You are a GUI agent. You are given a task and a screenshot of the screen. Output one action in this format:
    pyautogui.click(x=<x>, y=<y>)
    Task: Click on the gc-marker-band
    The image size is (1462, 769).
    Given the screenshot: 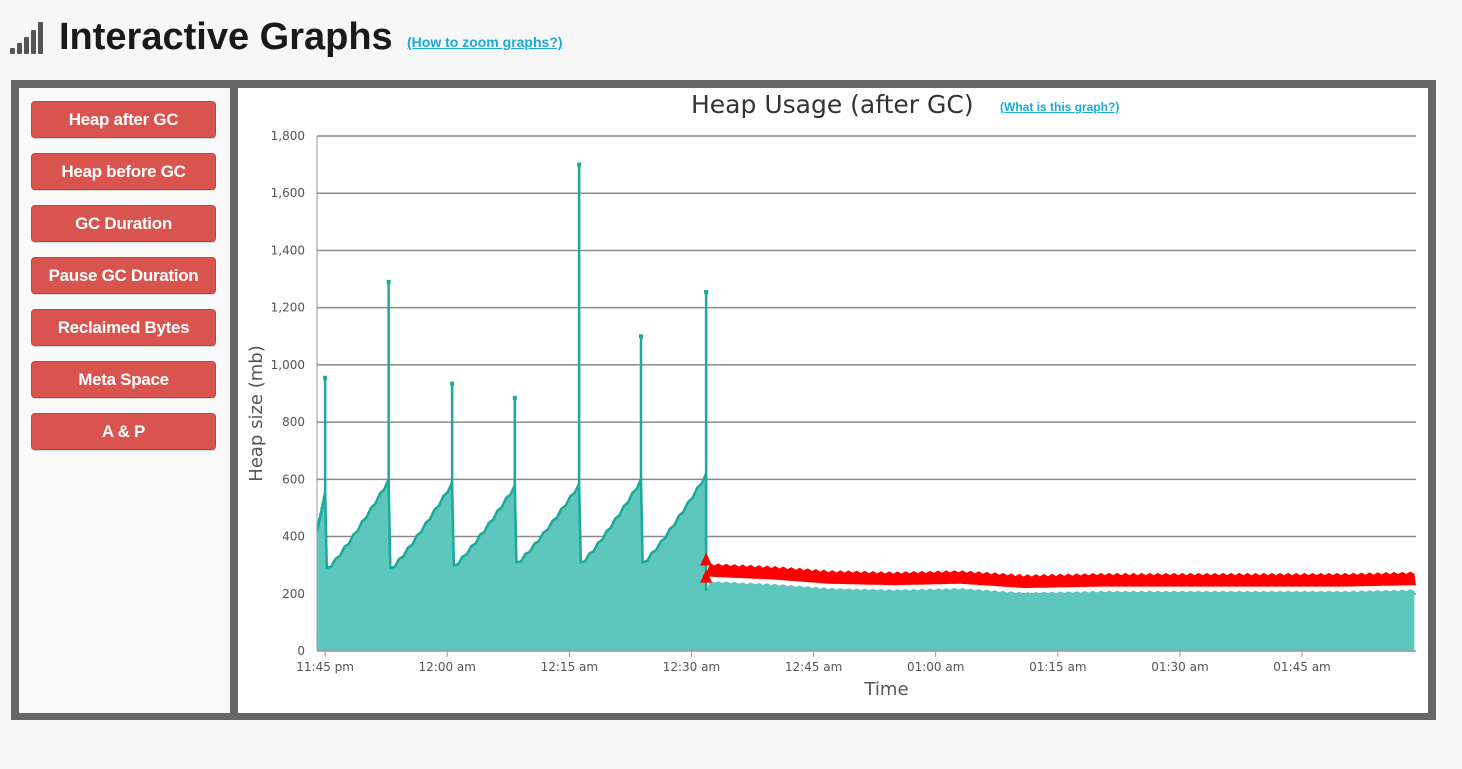 What is the action you would take?
    pyautogui.click(x=1061, y=576)
    